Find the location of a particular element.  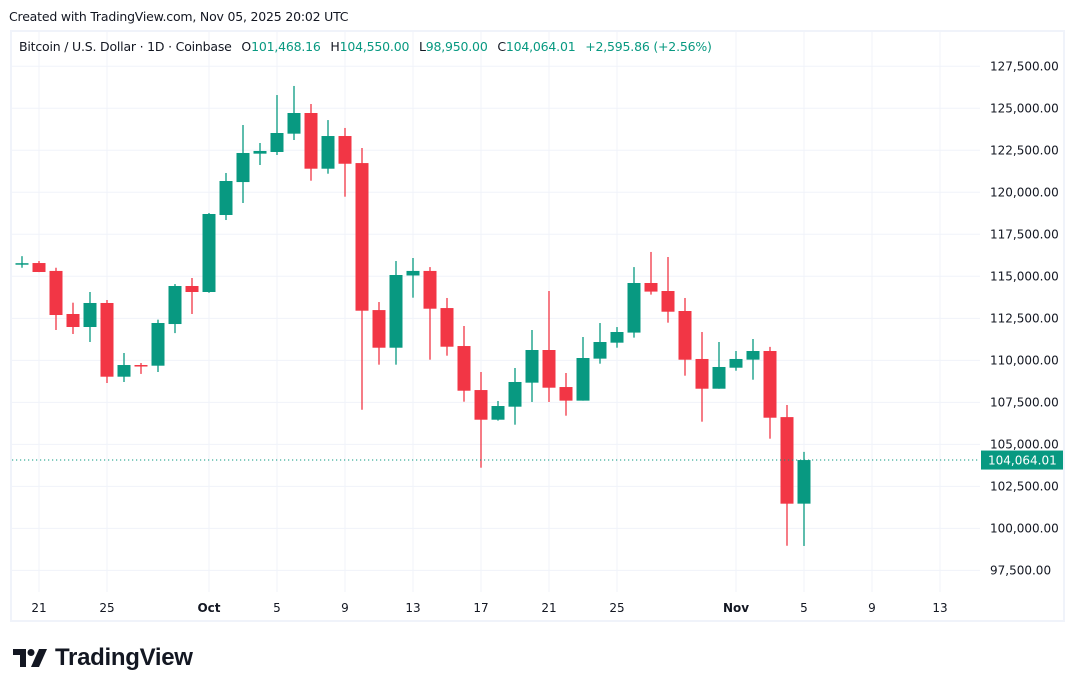

low-label: L is located at coordinates (422, 46).